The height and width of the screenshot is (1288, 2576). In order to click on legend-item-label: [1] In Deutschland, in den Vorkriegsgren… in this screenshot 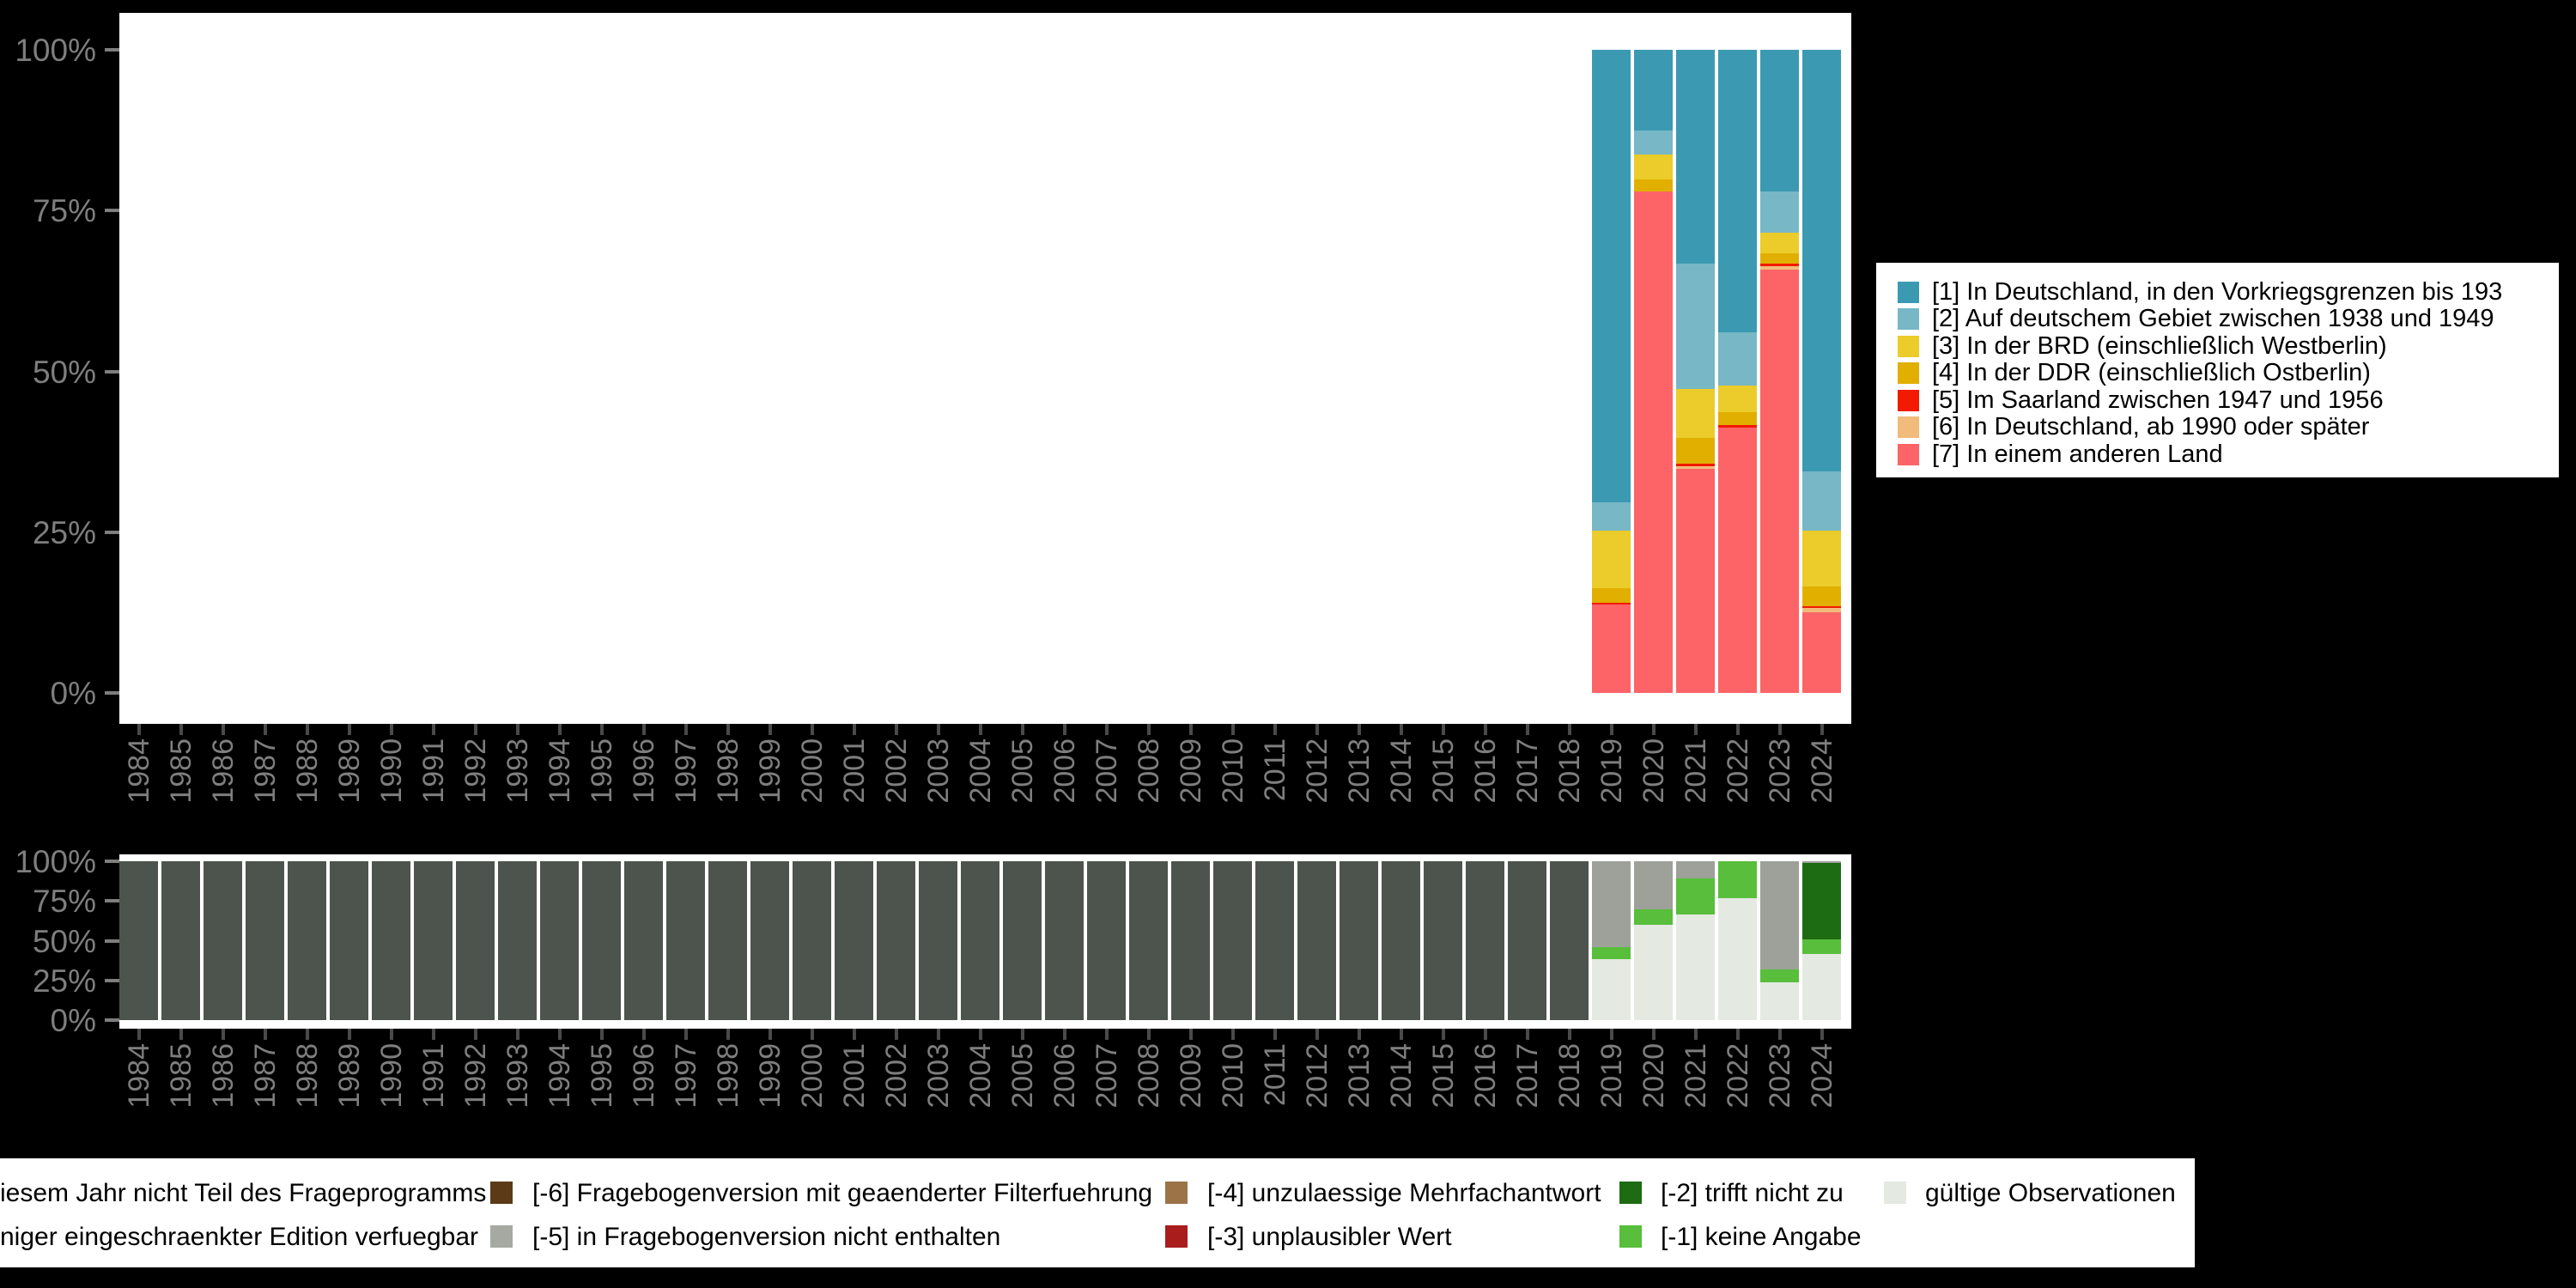, I will do `click(2217, 291)`.